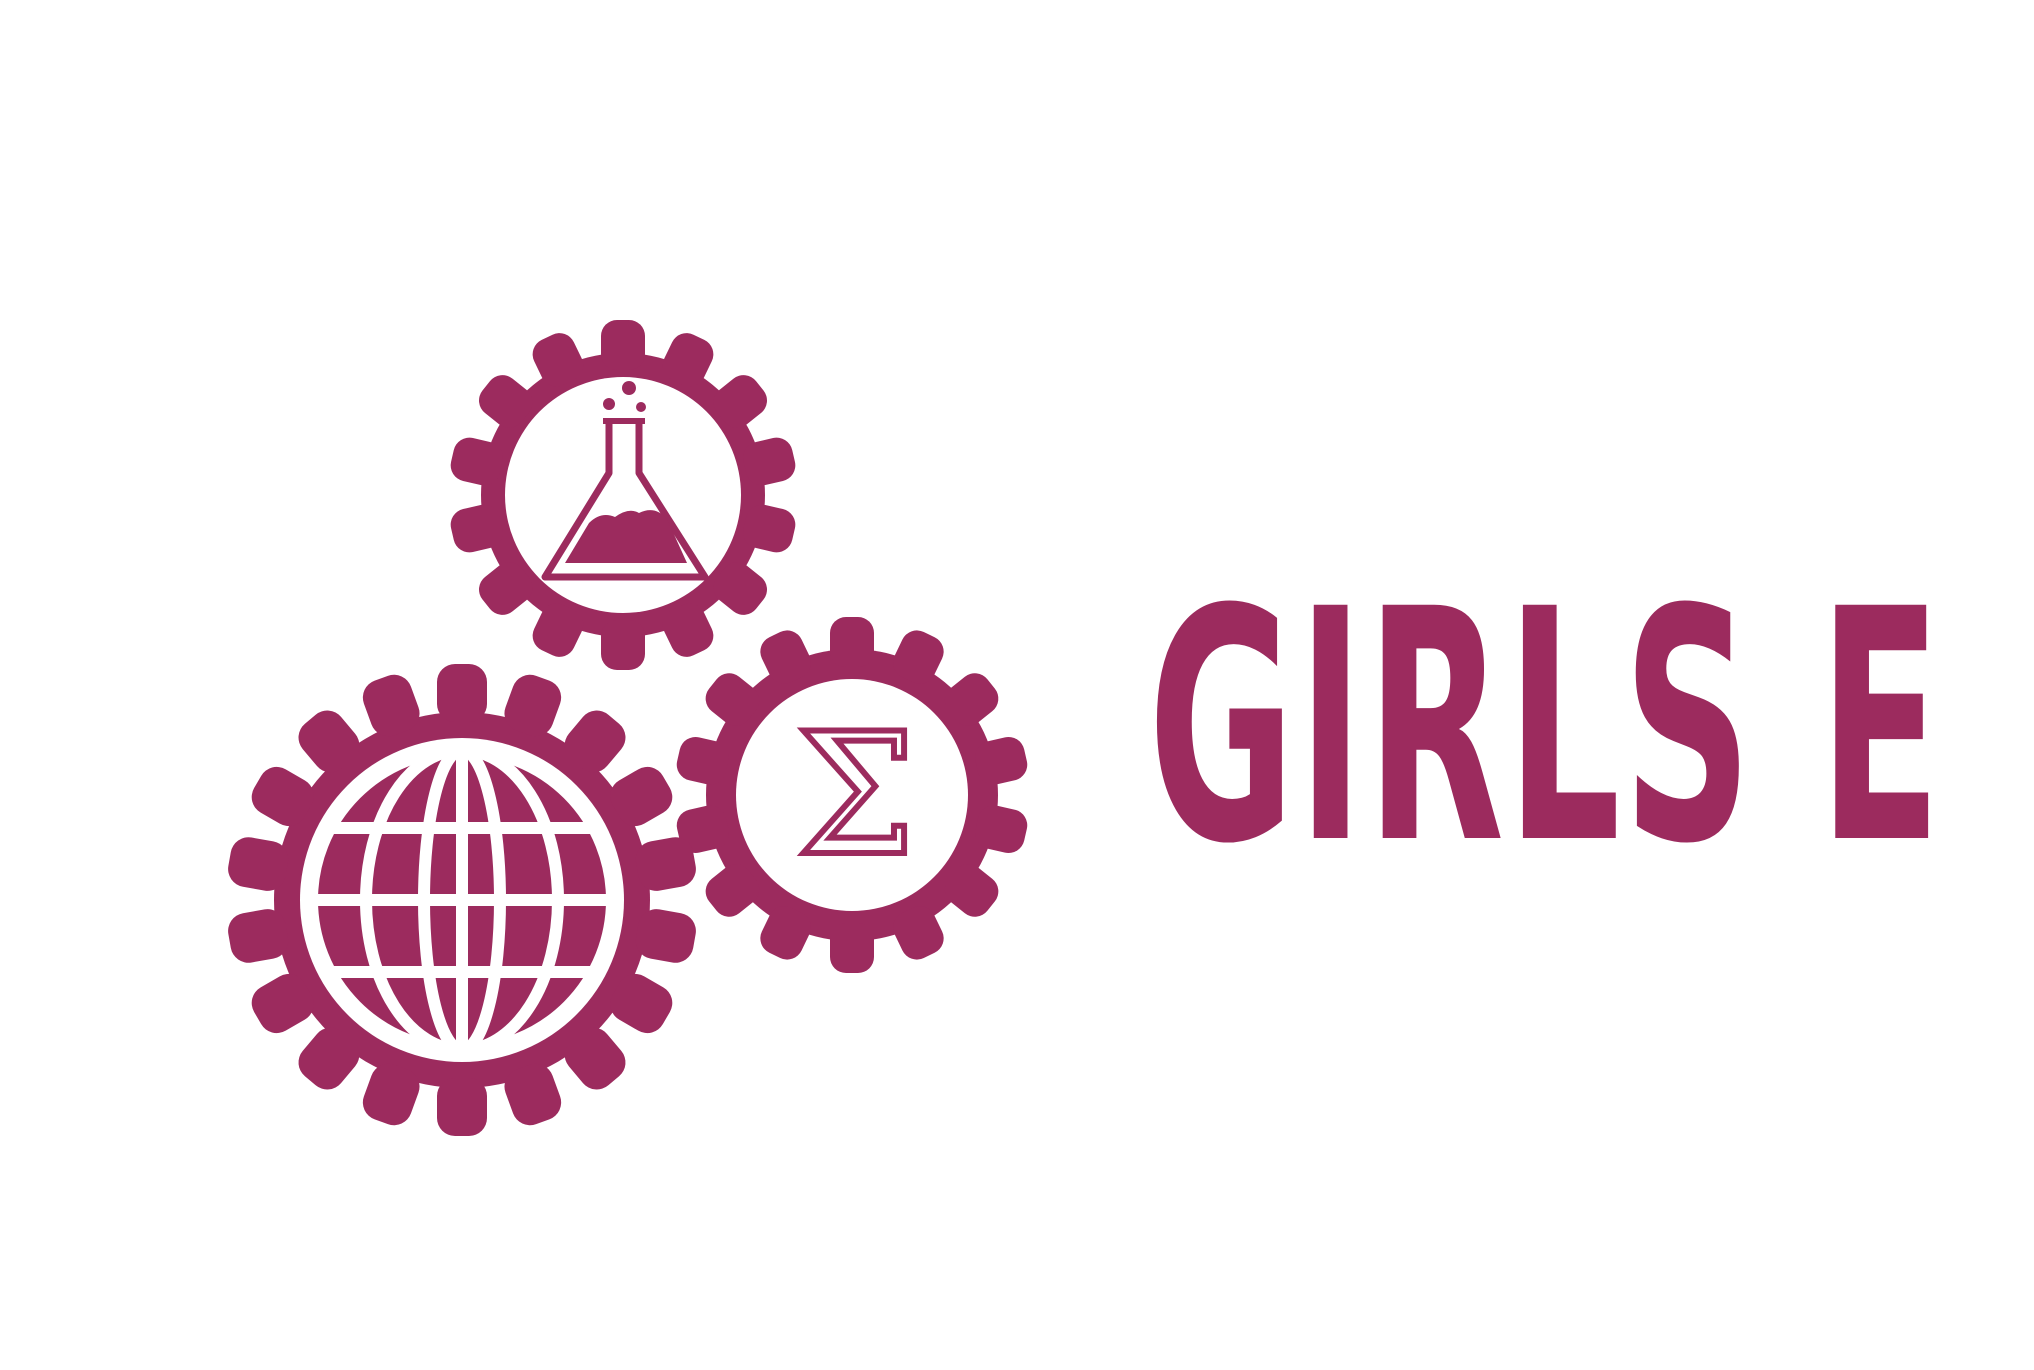  What do you see at coordinates (856, 795) in the screenshot?
I see `sigma-icon: Σ` at bounding box center [856, 795].